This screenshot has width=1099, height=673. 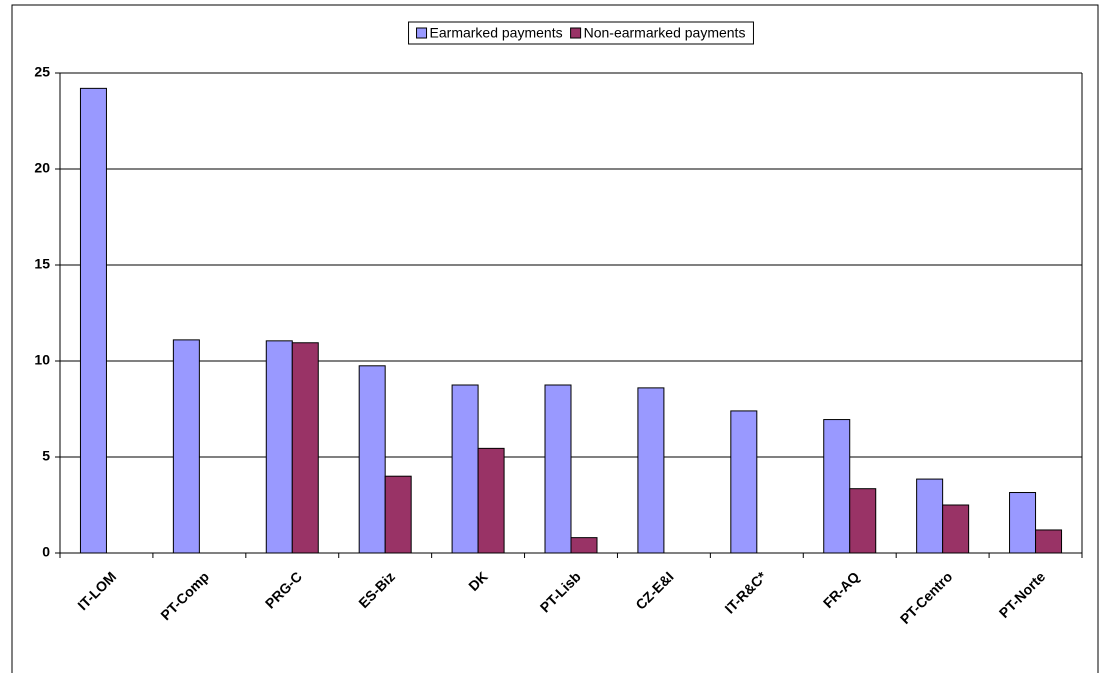 I want to click on y-tick-label: 0, so click(x=46, y=552).